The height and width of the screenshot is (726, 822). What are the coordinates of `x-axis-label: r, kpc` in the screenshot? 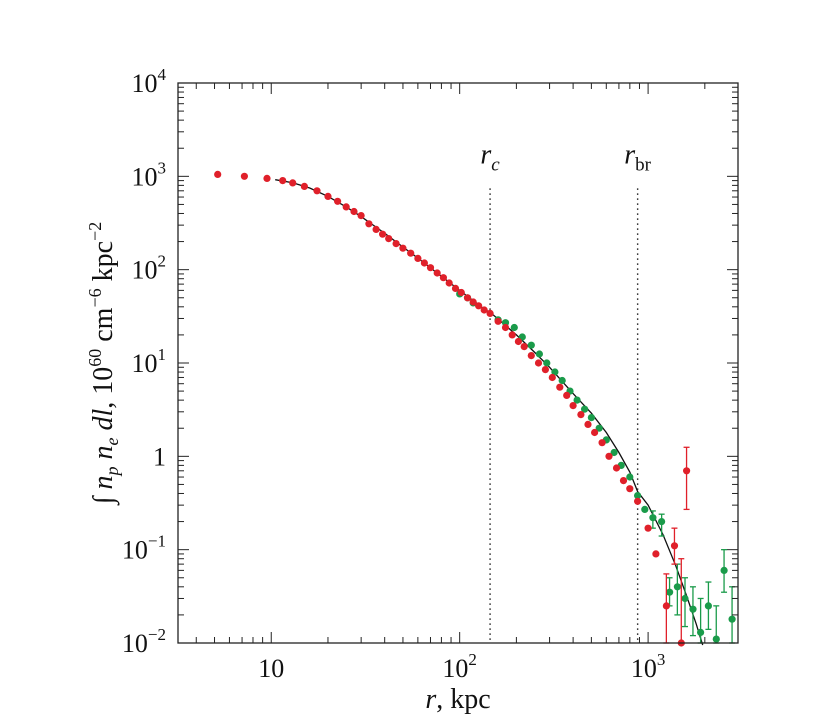 It's located at (457, 699).